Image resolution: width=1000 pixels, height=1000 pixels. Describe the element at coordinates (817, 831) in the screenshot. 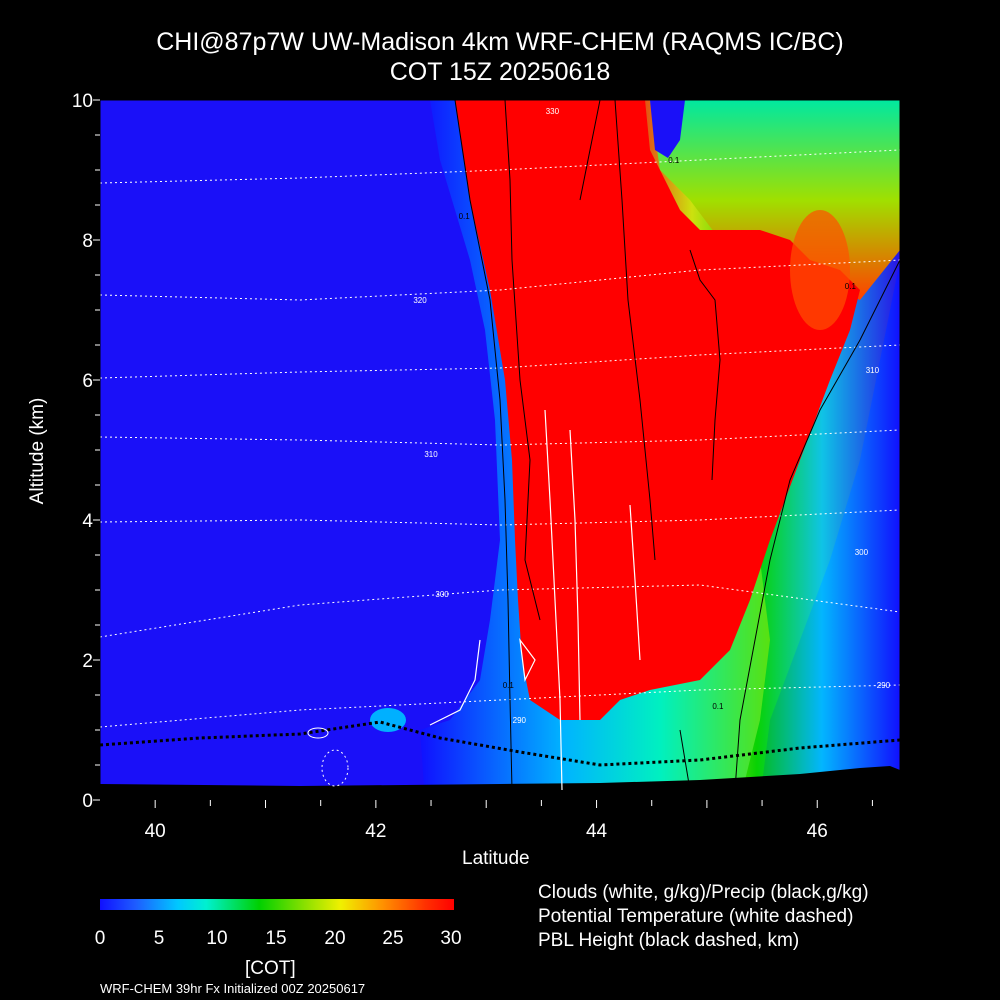

I see `x-tick-label: 46` at that location.